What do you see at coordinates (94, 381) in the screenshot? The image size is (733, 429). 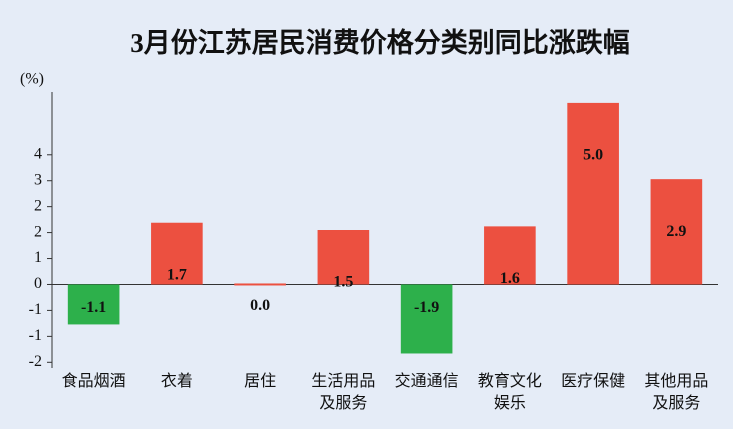 I see `x-tick-label: 食品烟酒` at bounding box center [94, 381].